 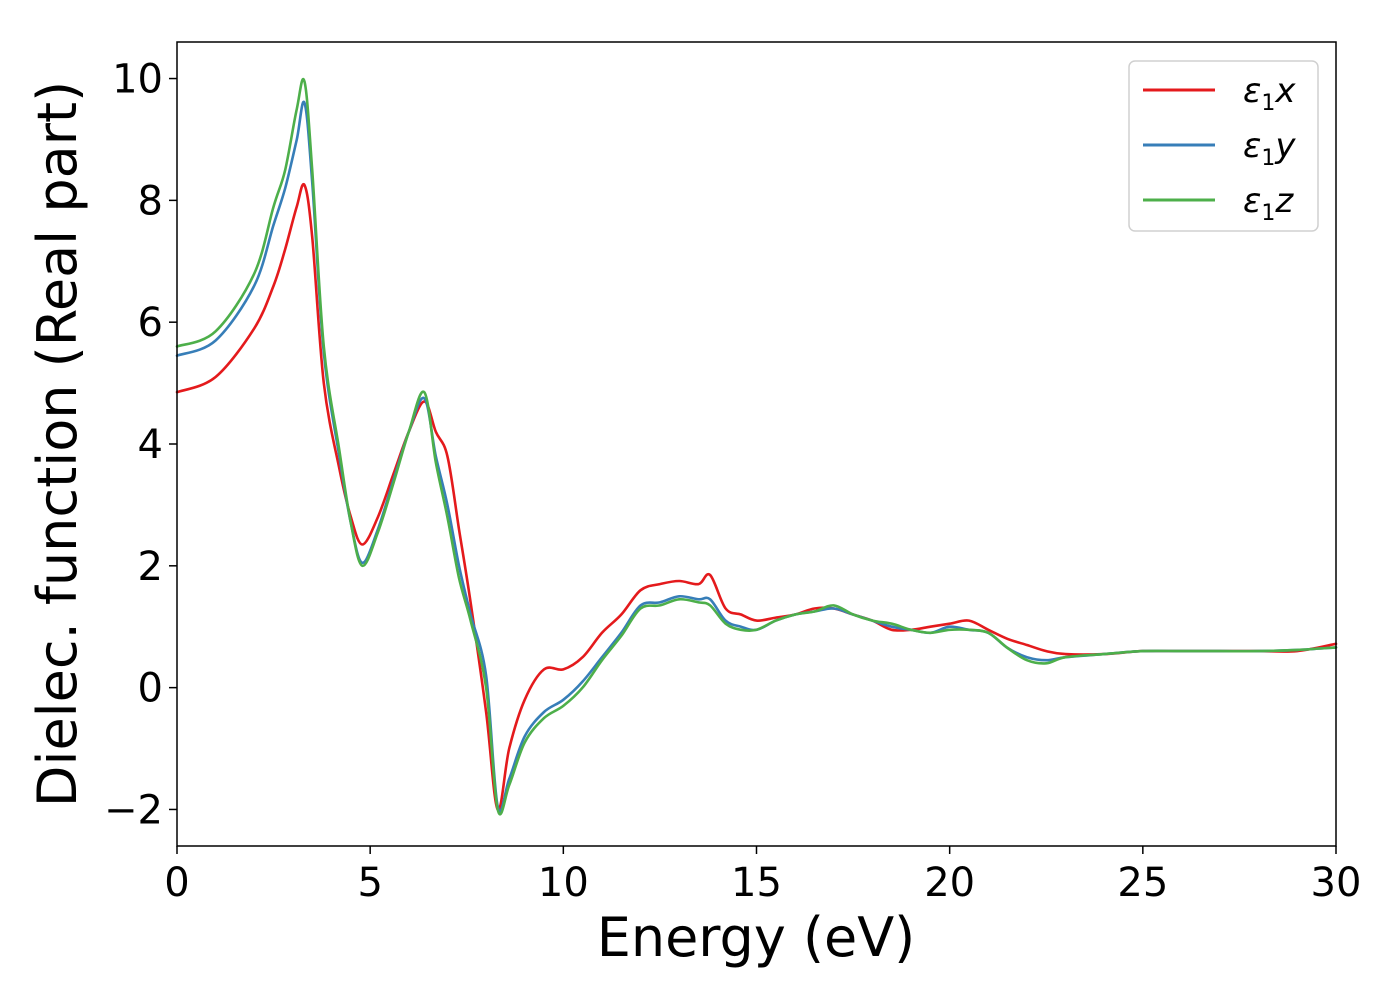 I want to click on y-axis-label: Dielec. function (Real part), so click(x=57, y=444).